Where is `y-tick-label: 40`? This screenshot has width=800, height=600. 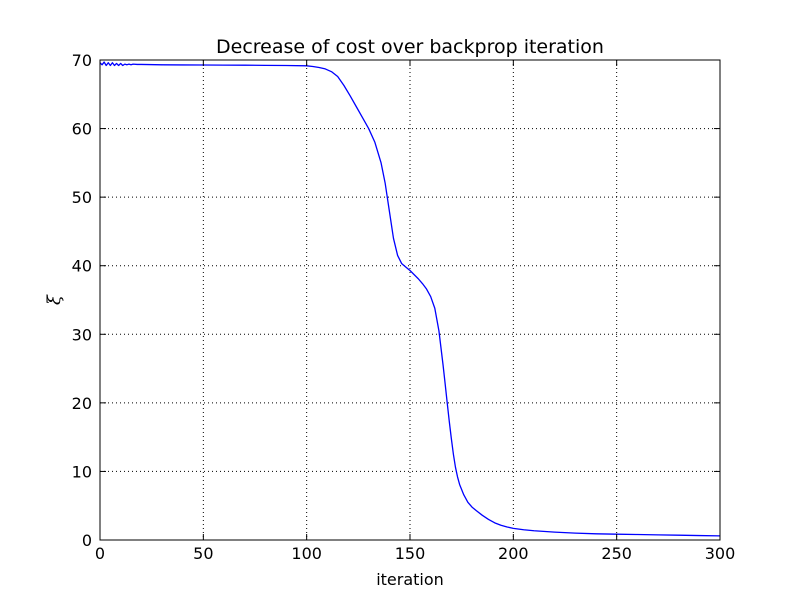 y-tick-label: 40 is located at coordinates (82, 266).